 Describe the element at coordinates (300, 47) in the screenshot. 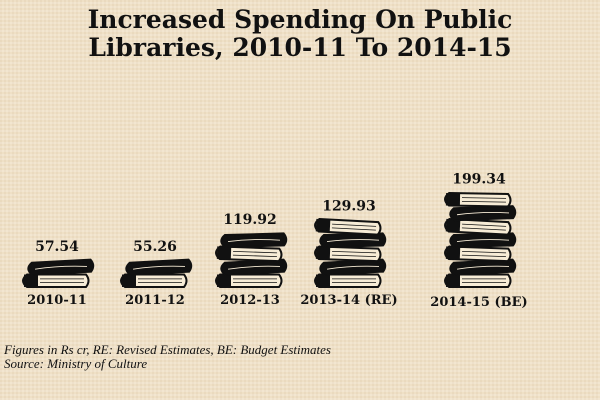

I see `chart-title-line-2: Libraries, 2010-11 To 2014-15` at that location.